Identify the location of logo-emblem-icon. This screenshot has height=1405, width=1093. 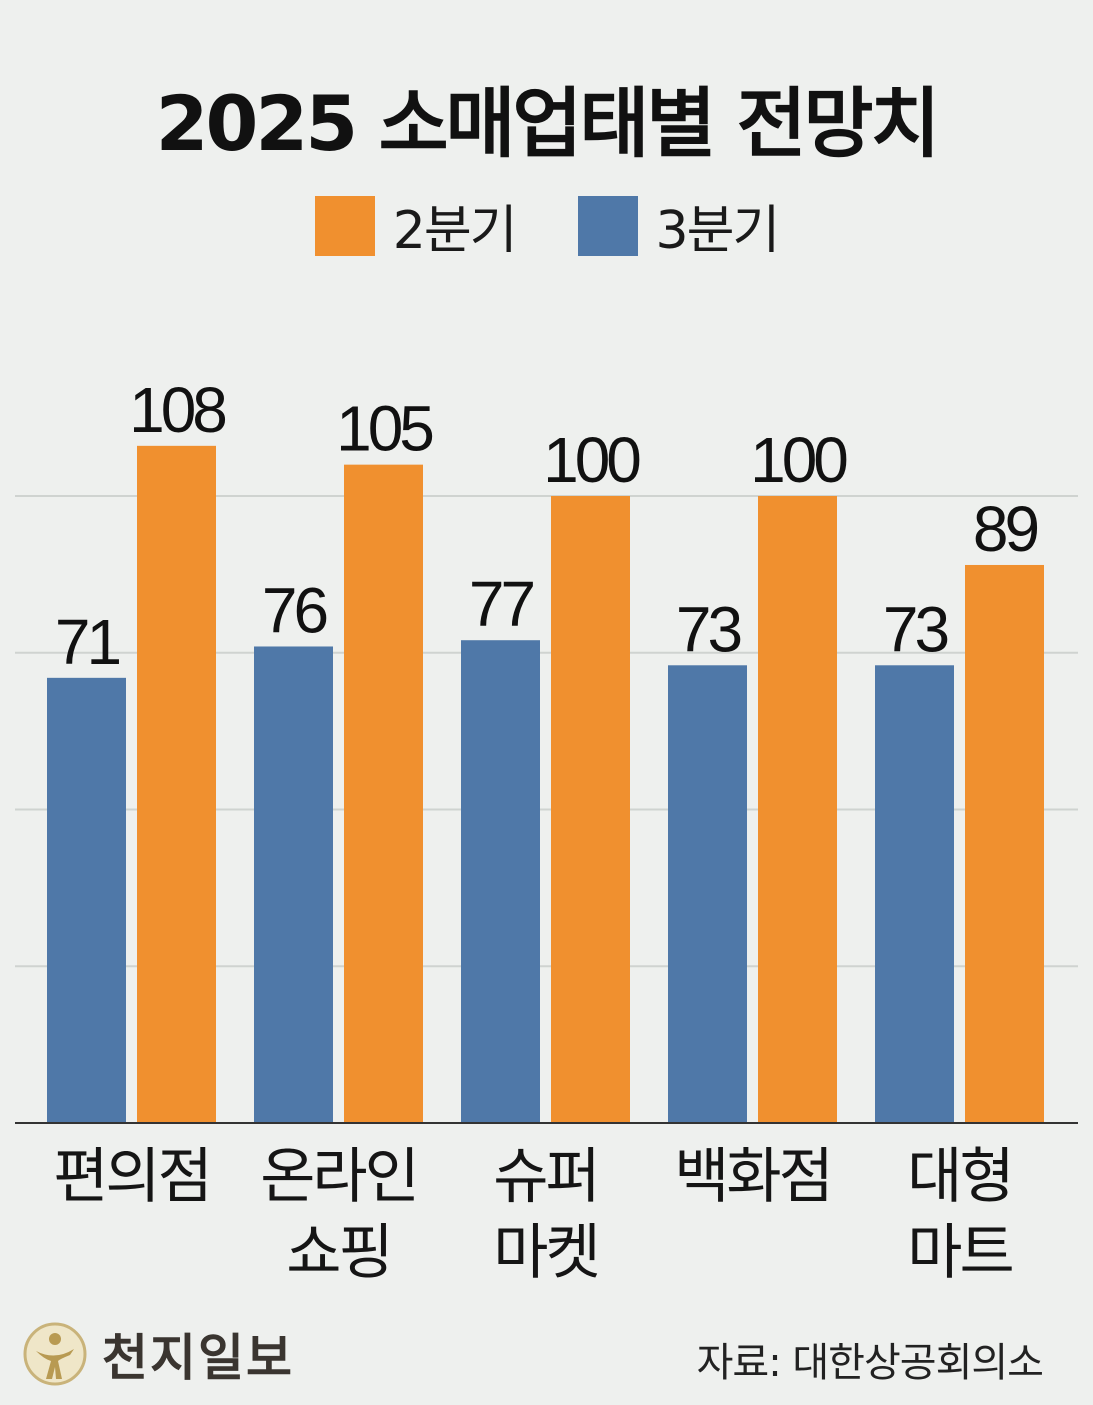
(55, 1354).